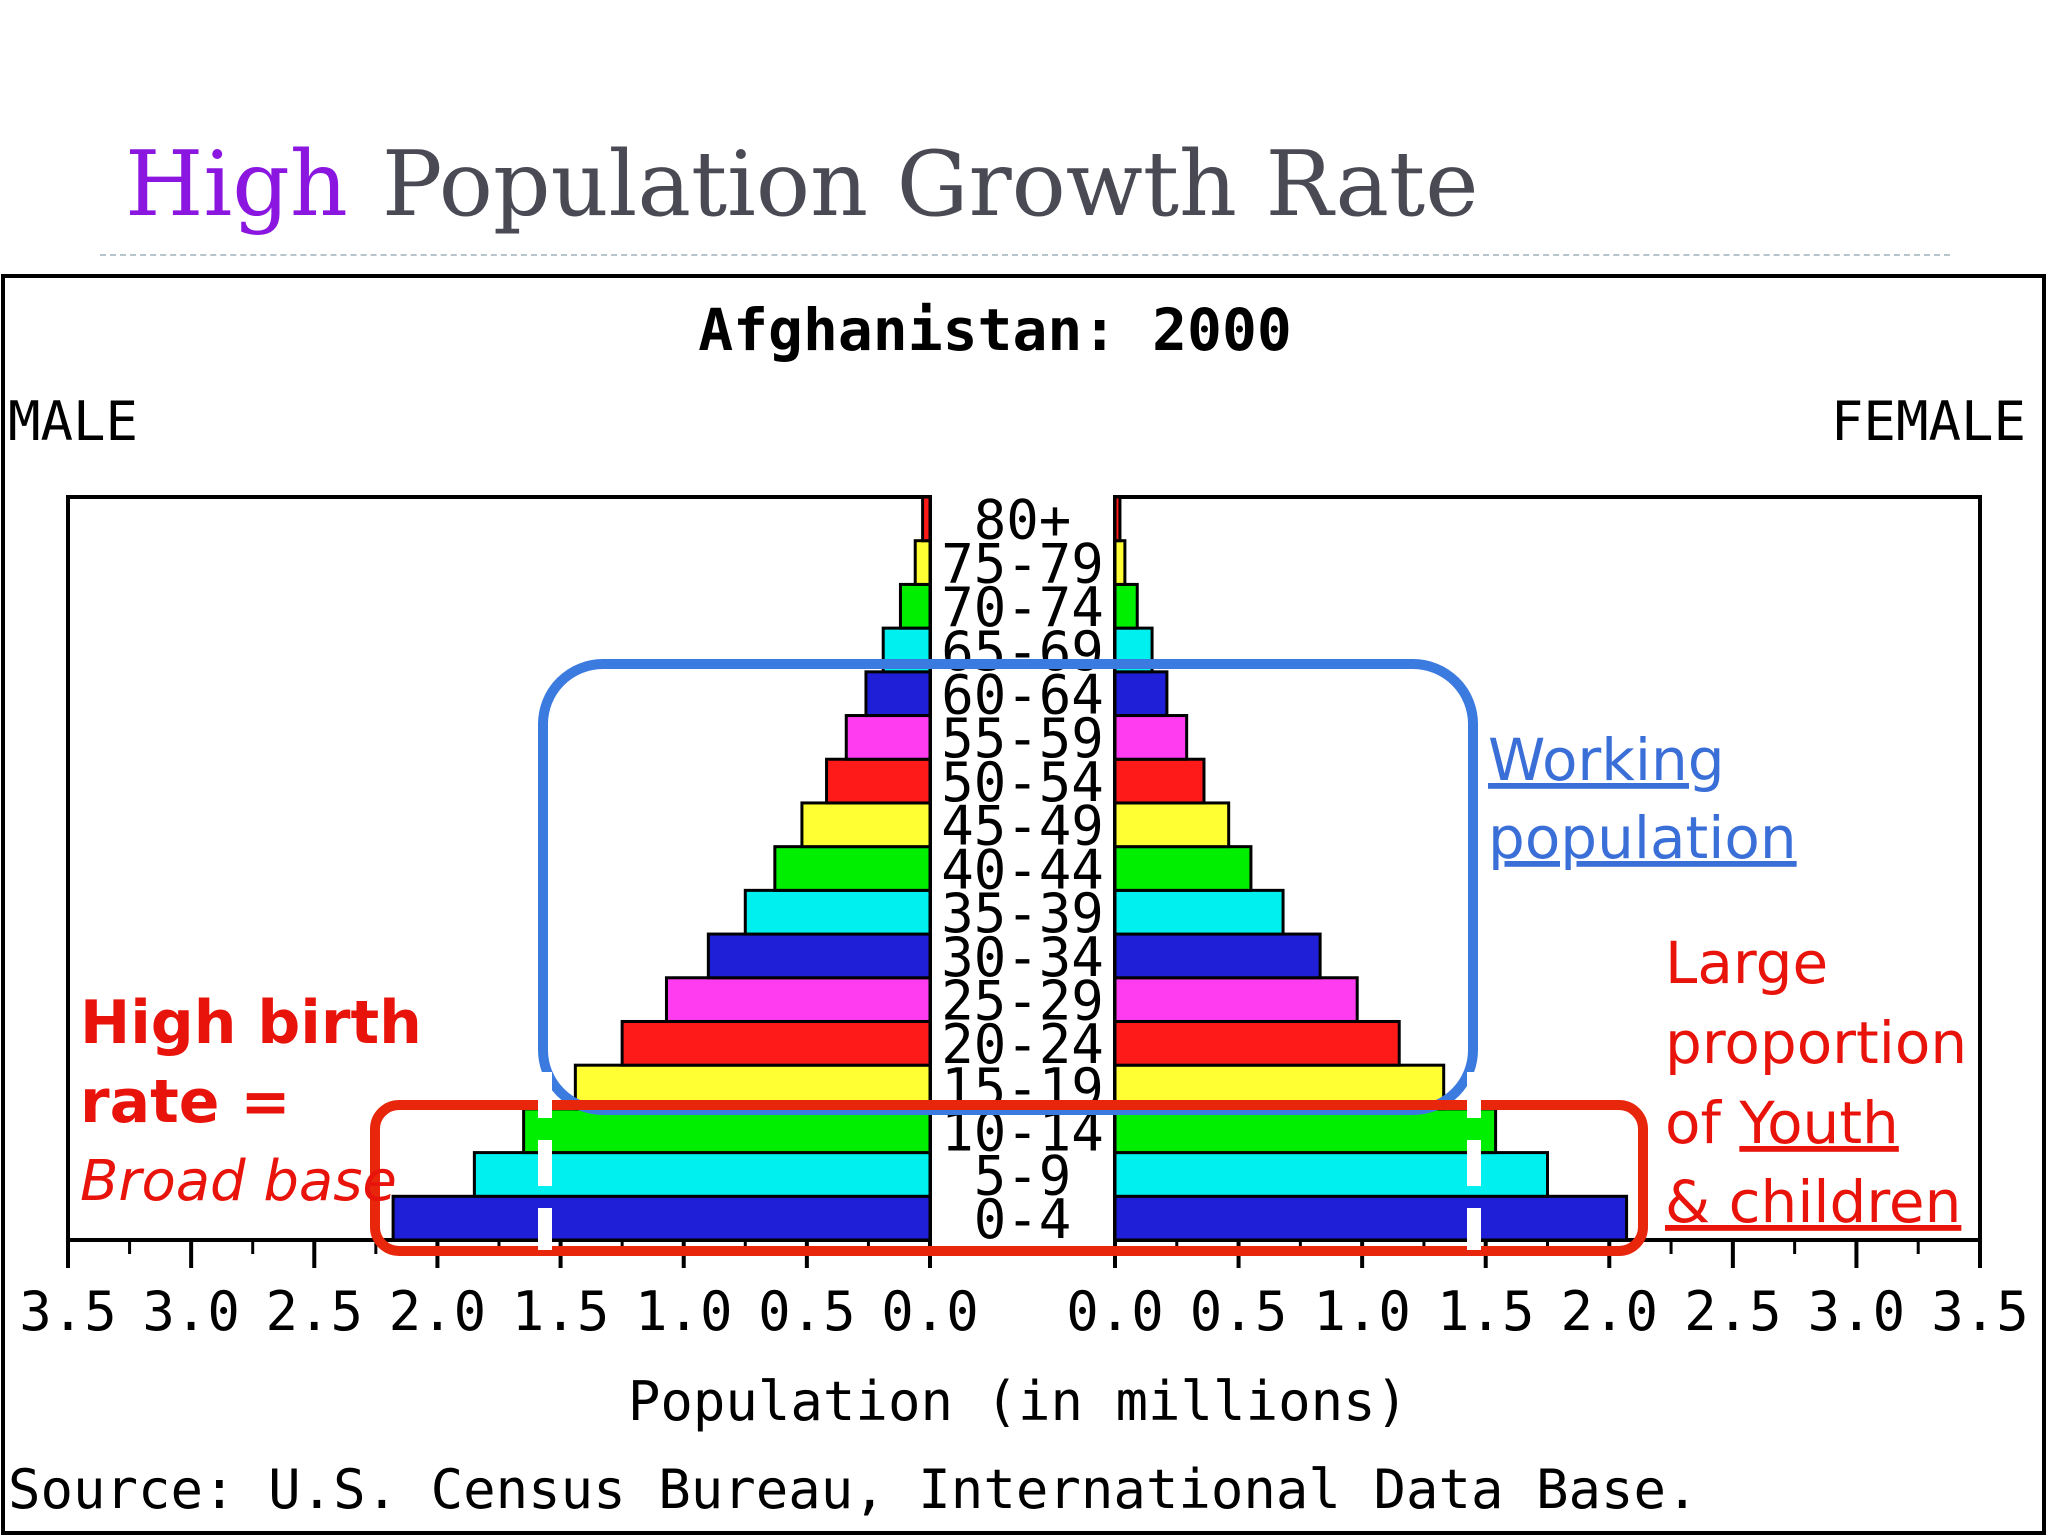  I want to click on age-label-30-34: 30-34, so click(1022, 957).